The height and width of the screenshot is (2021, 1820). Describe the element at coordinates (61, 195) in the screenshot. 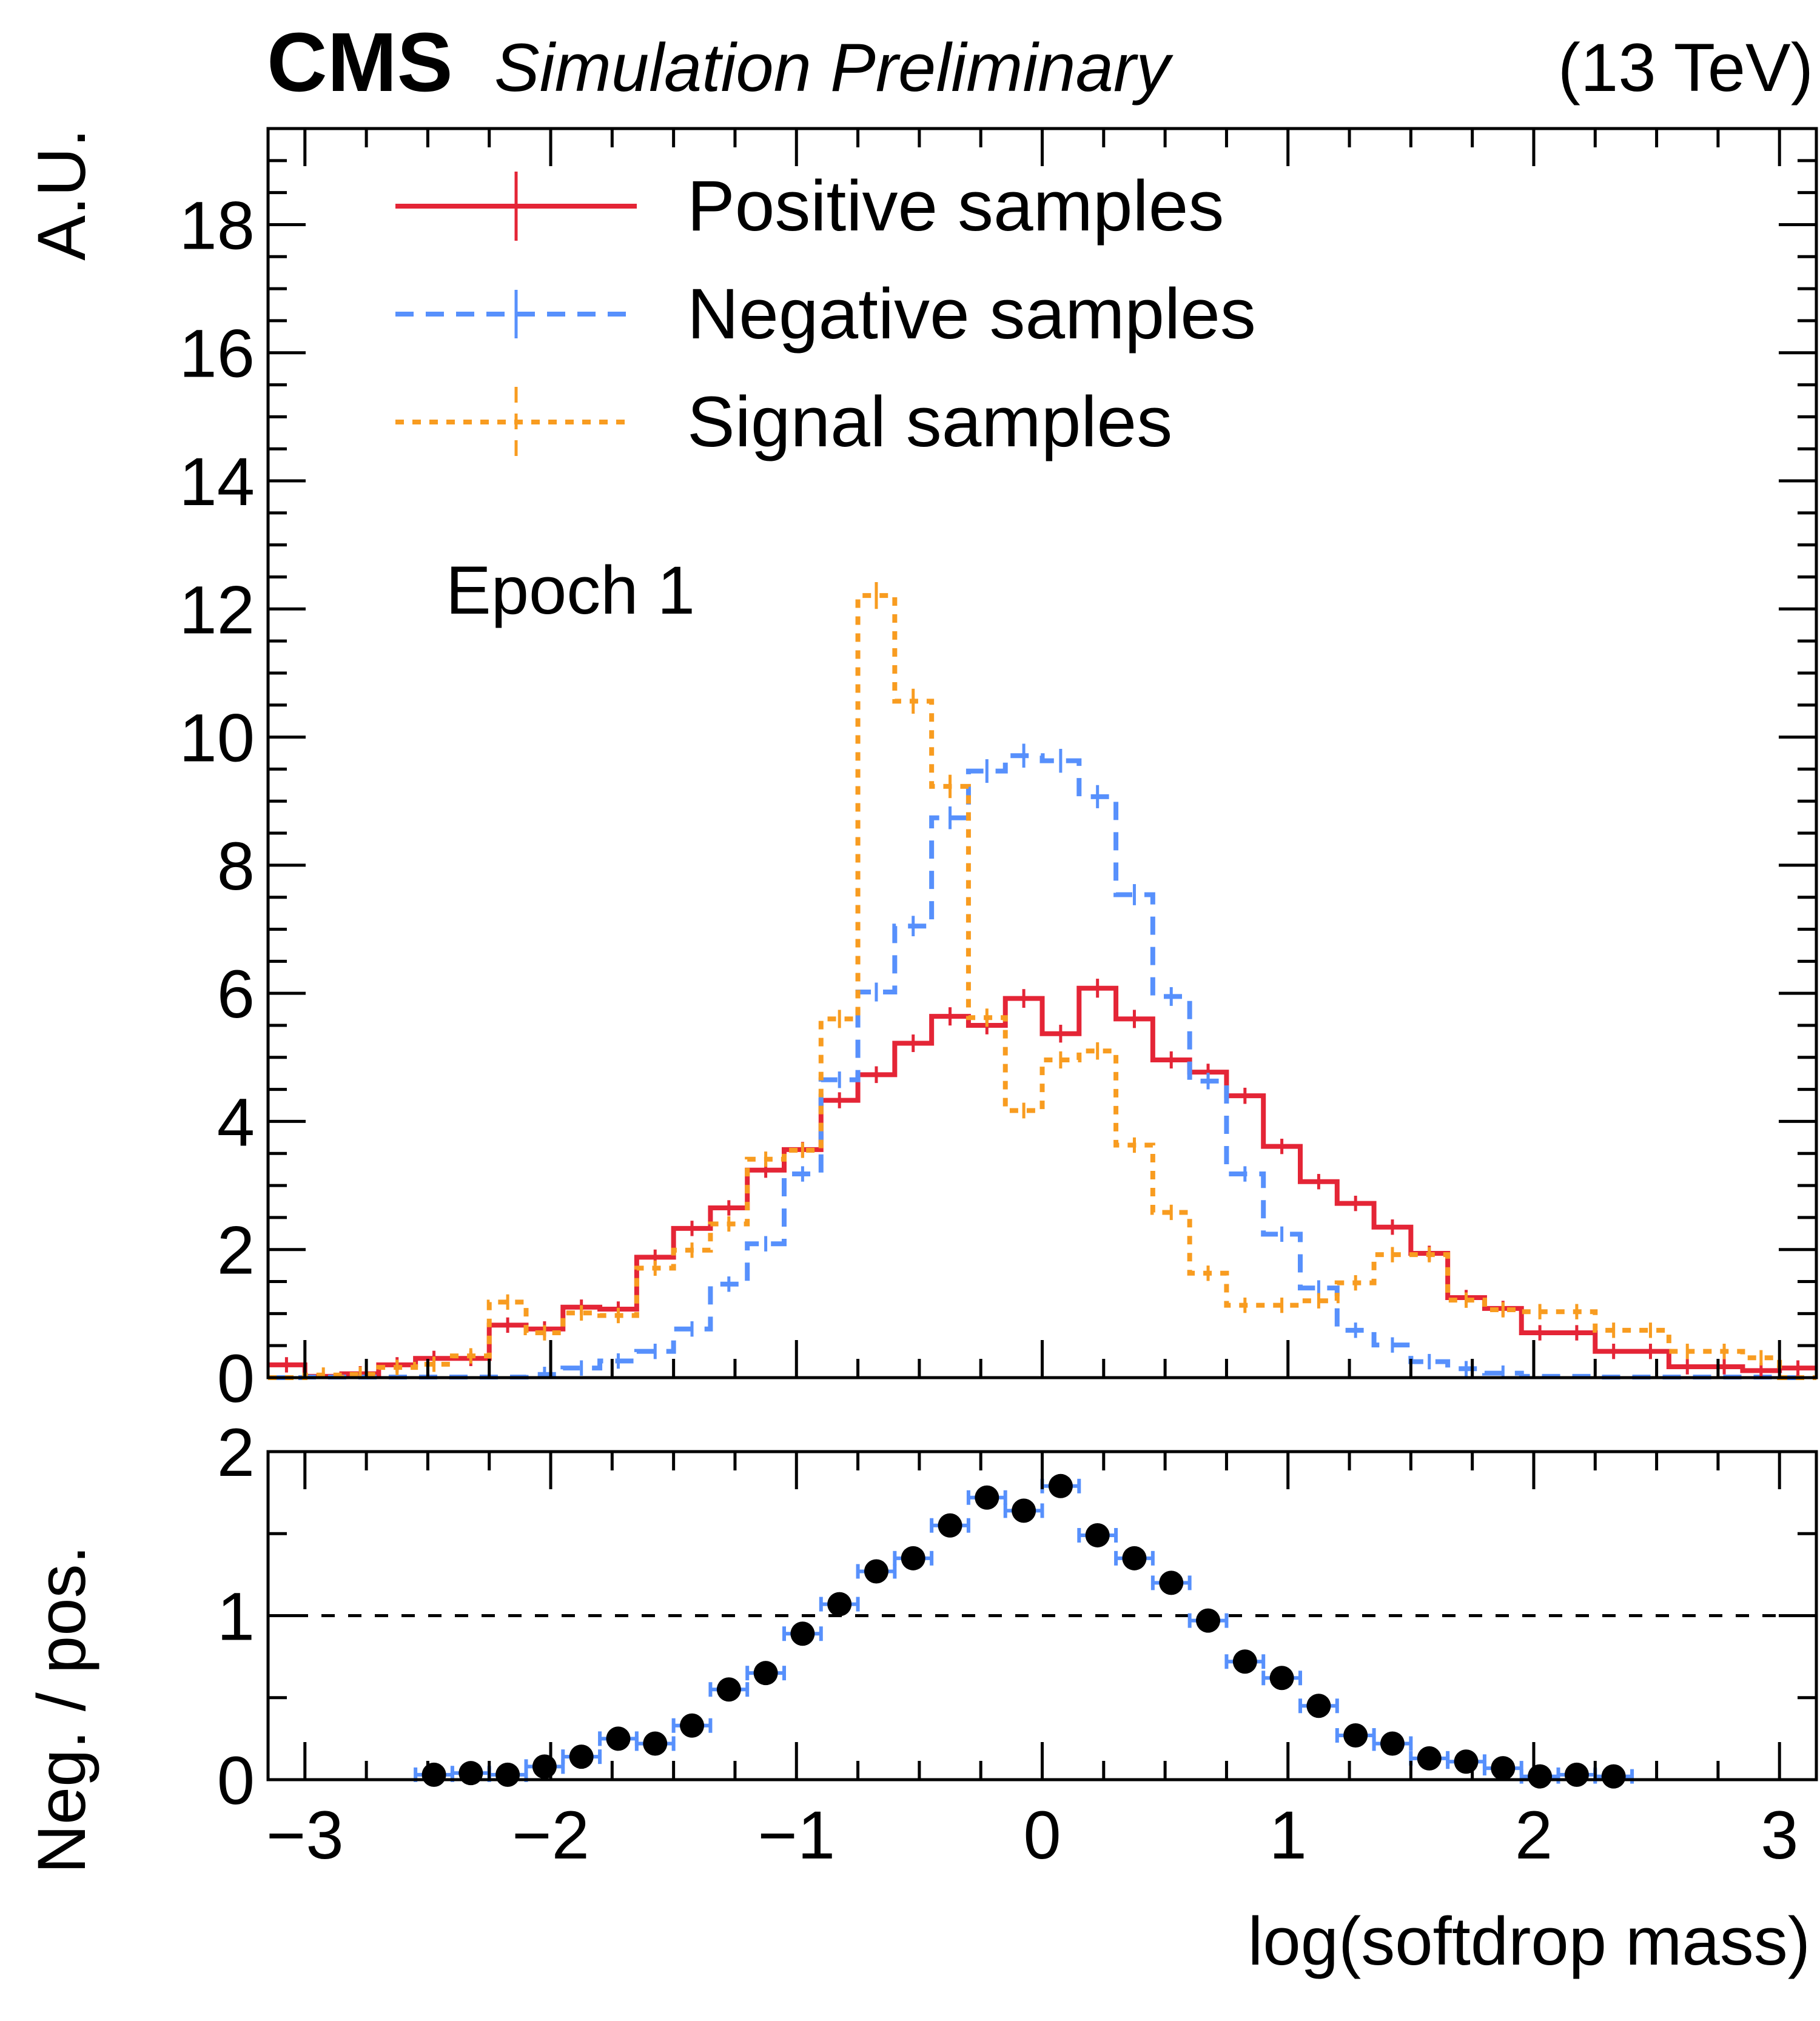

I see `main-y-axis-label: A.U.` at that location.